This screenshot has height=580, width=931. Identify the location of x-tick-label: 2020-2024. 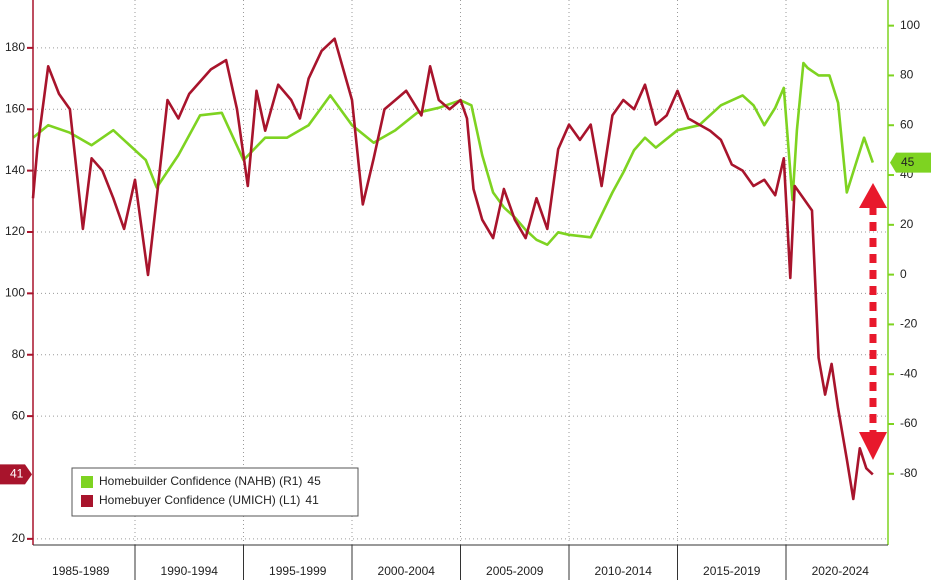
(841, 571).